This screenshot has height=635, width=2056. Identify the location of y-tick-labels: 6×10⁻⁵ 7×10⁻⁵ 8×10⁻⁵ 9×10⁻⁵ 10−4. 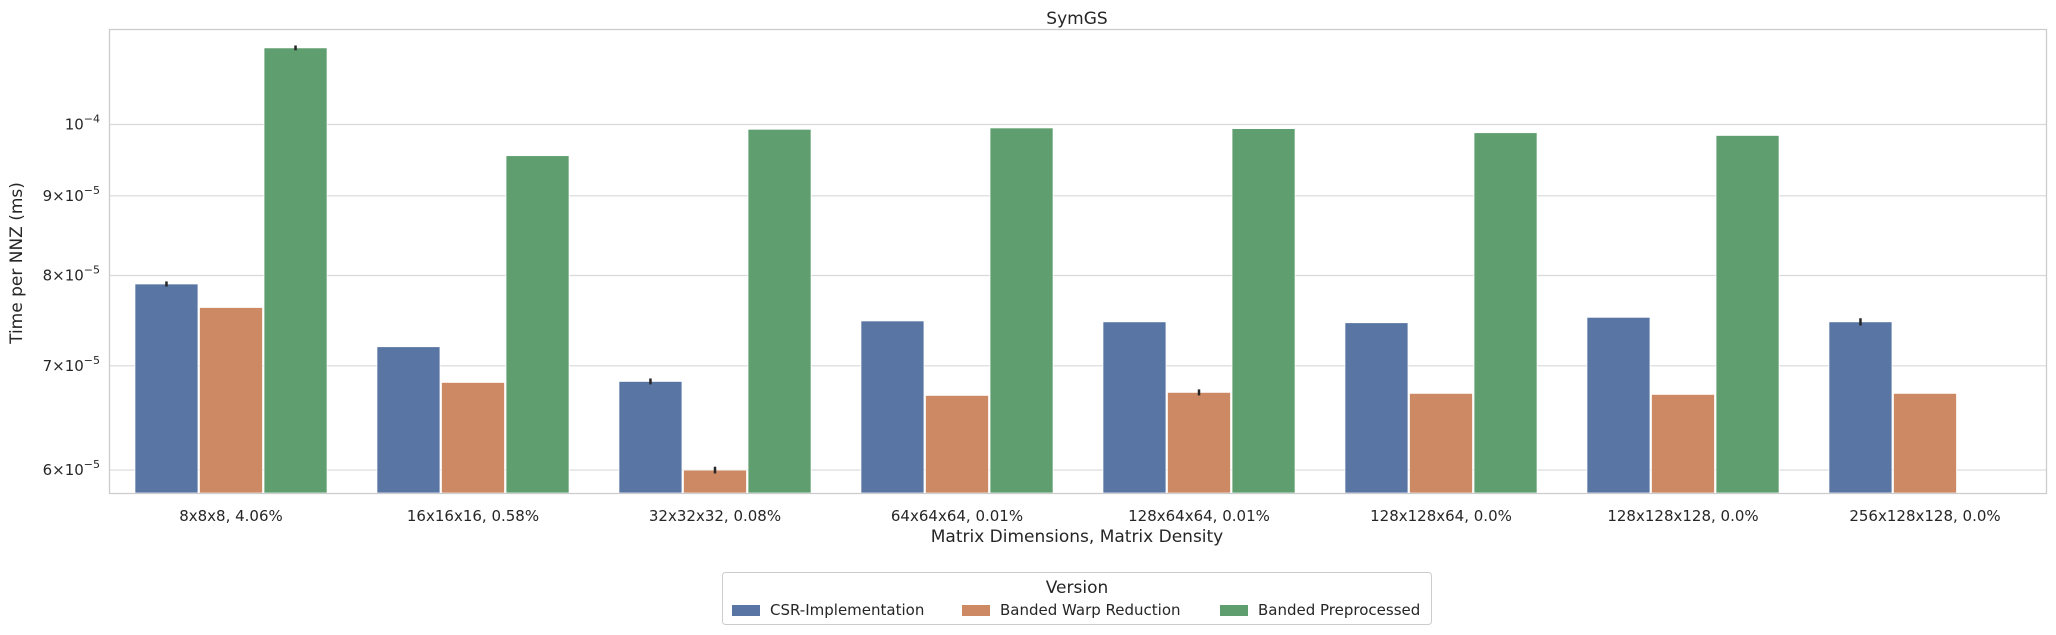
(71, 296).